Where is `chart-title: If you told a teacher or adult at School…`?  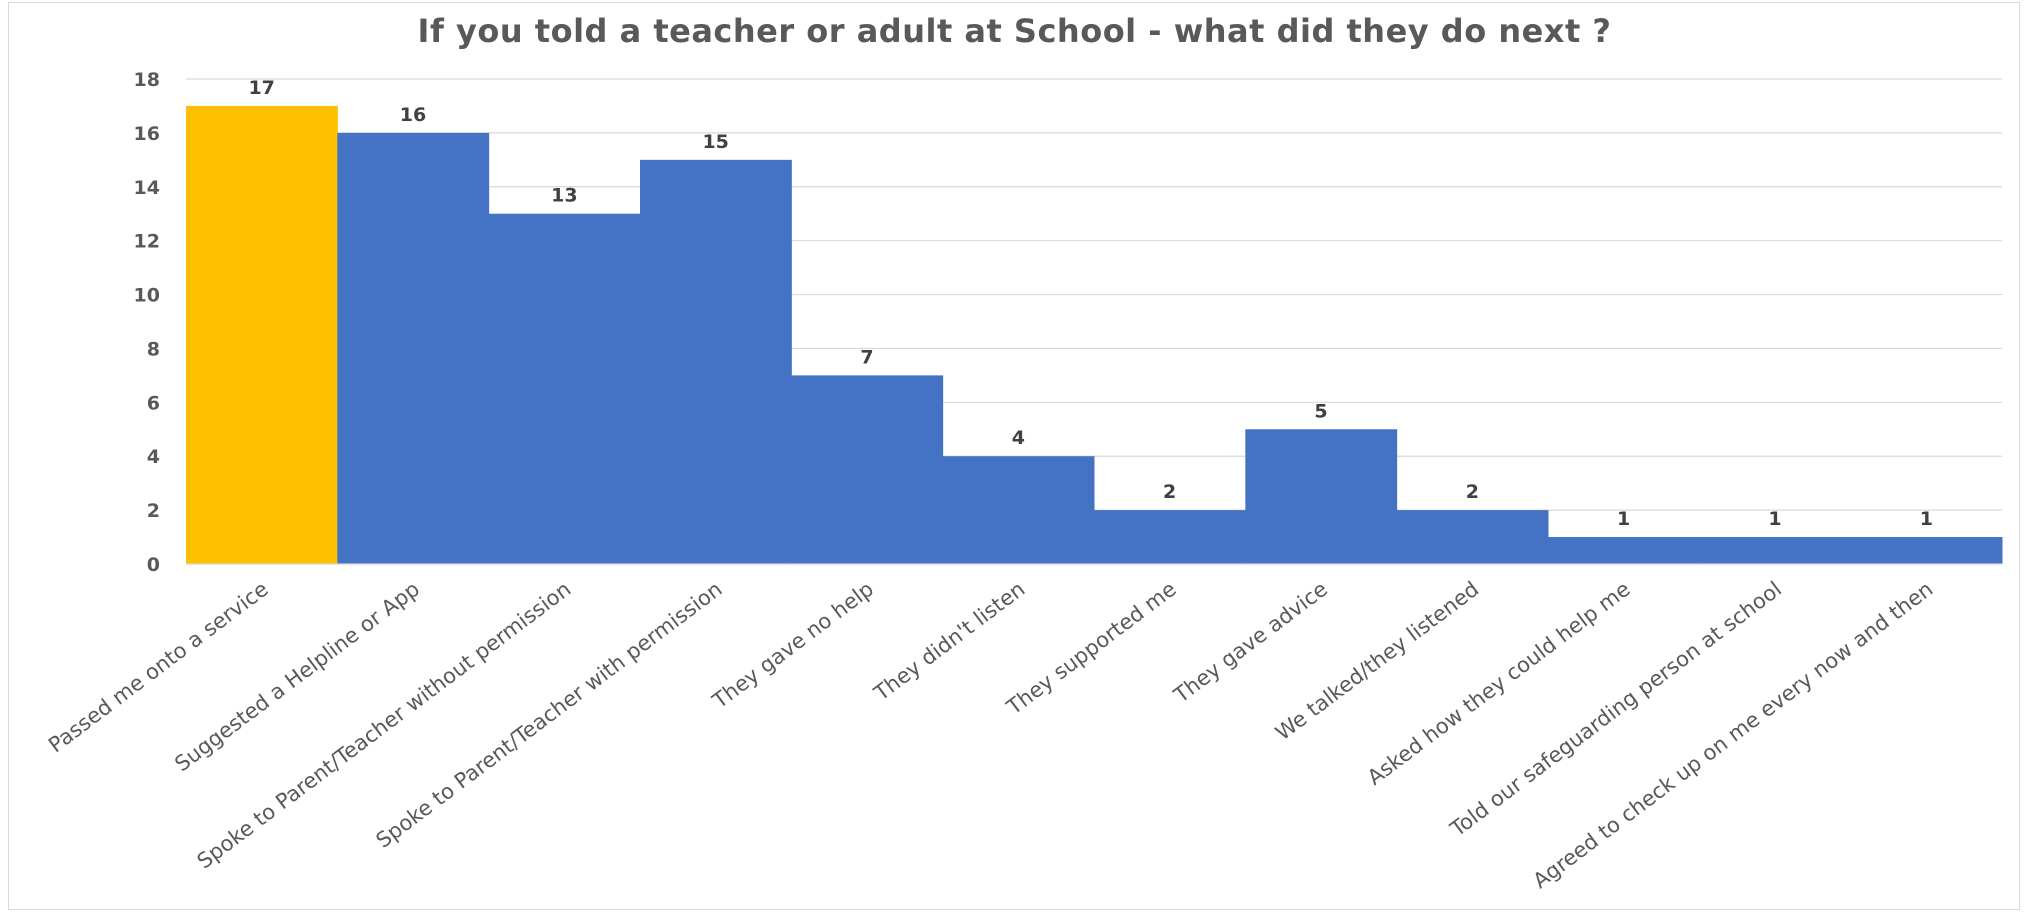 chart-title: If you told a teacher or adult at School… is located at coordinates (1014, 31).